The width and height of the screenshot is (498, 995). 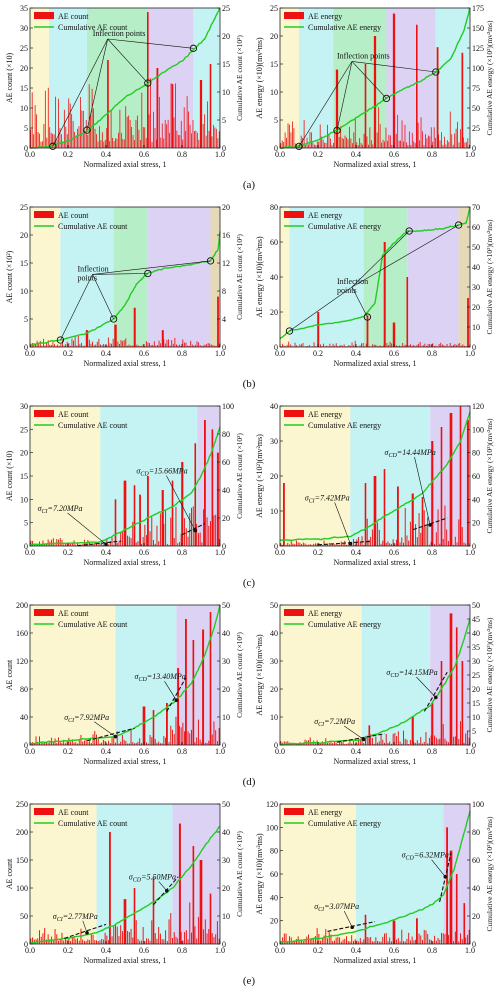 I want to click on x-tick-label: 1.0, so click(x=470, y=552).